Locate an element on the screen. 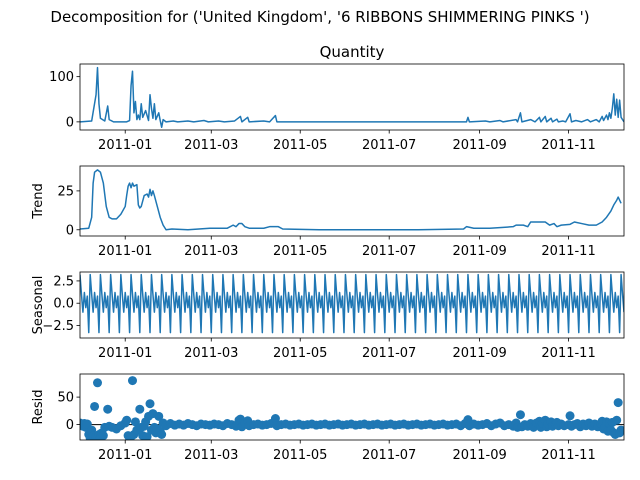 Image resolution: width=640 pixels, height=480 pixels. resid-axes-frame is located at coordinates (352, 407).